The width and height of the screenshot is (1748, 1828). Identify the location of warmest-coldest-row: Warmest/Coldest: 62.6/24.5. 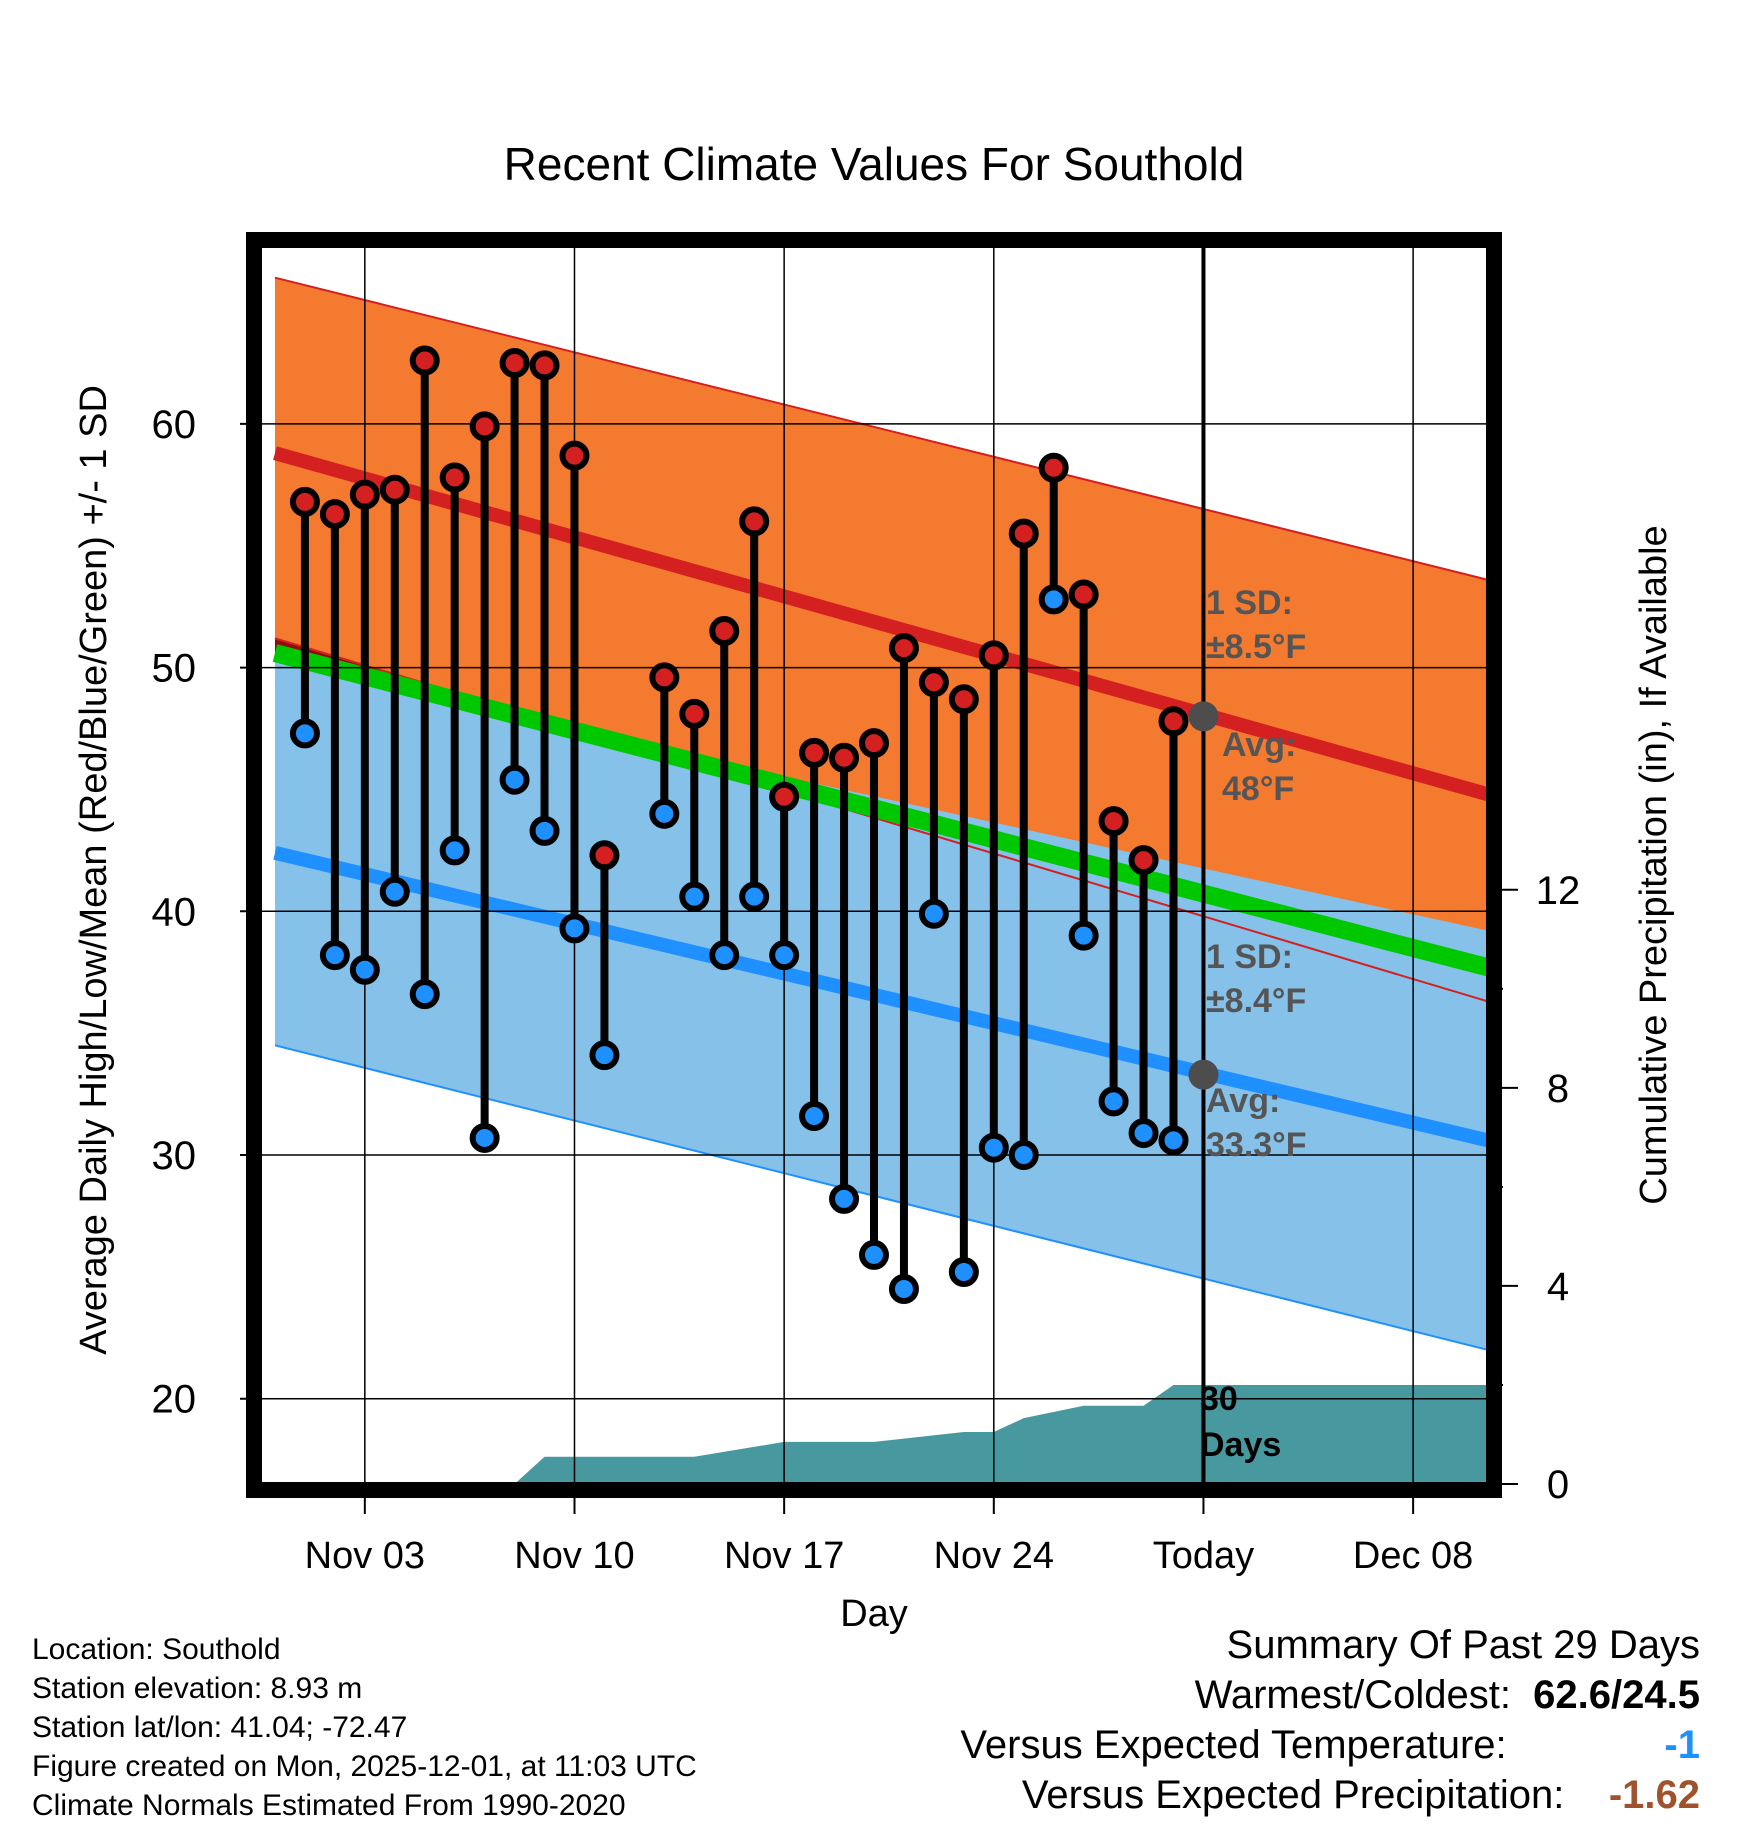
(1330, 1695).